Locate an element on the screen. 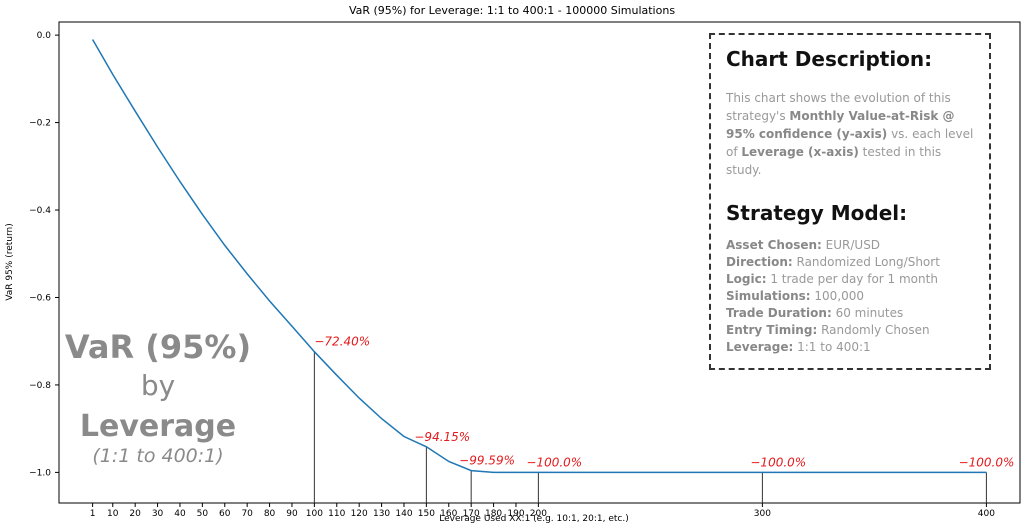 Image resolution: width=1030 pixels, height=528 pixels. x-tick-label: 110 is located at coordinates (336, 514).